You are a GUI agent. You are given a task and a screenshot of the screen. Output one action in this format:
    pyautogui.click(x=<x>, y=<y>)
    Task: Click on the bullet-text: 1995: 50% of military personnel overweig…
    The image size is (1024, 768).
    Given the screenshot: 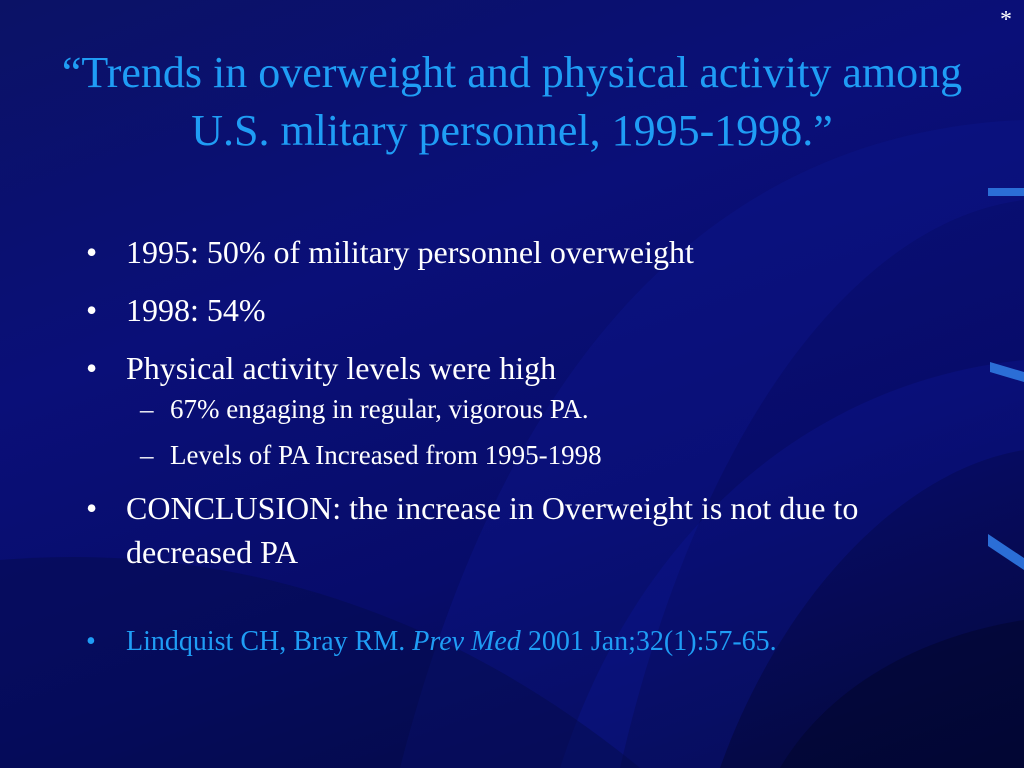 What is the action you would take?
    pyautogui.click(x=410, y=252)
    